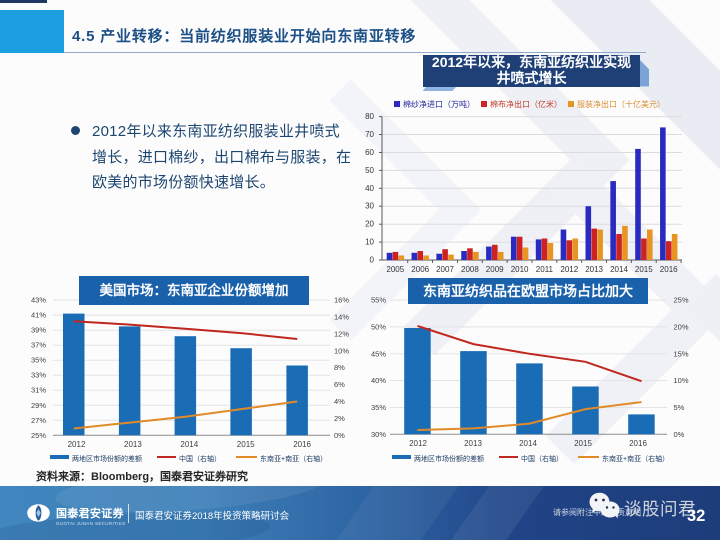 The height and width of the screenshot is (540, 720). I want to click on svg-text: 12%, so click(341, 333).